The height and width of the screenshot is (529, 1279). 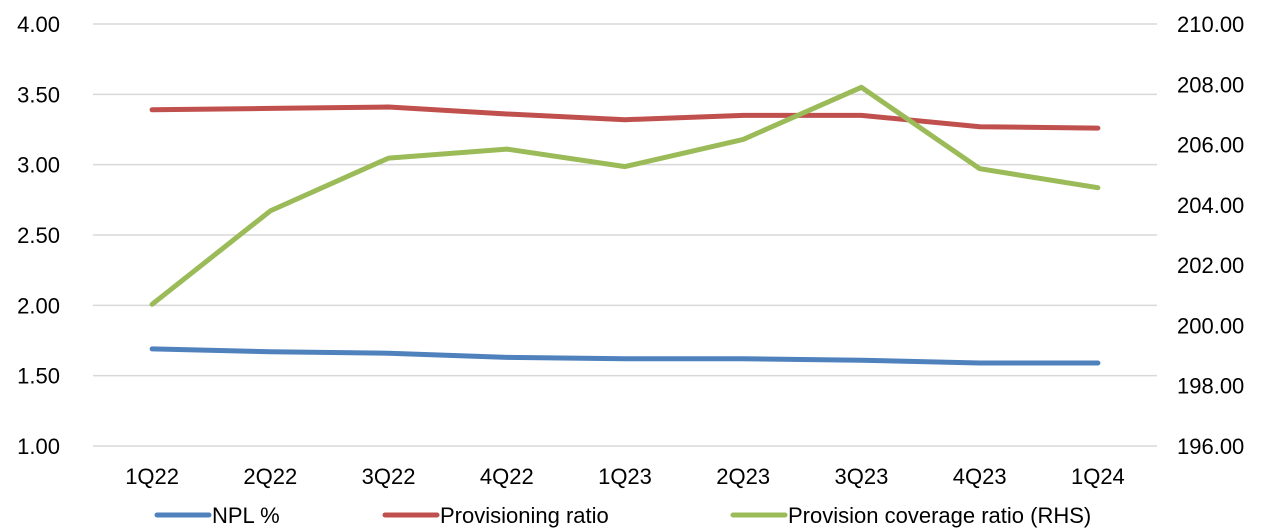 I want to click on x-tick-label: 2Q23, so click(x=743, y=476).